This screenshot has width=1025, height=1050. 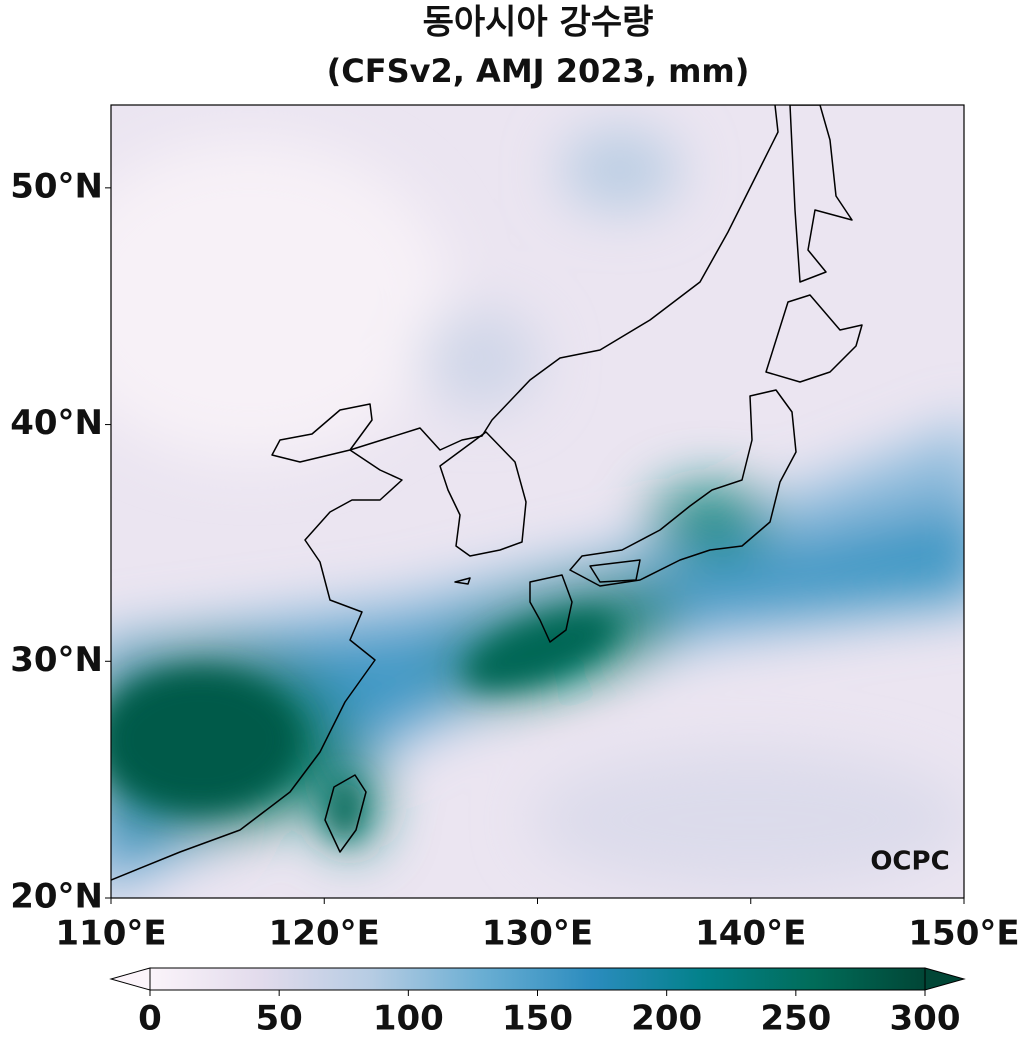 I want to click on colorbar-extend-high, so click(x=945, y=979).